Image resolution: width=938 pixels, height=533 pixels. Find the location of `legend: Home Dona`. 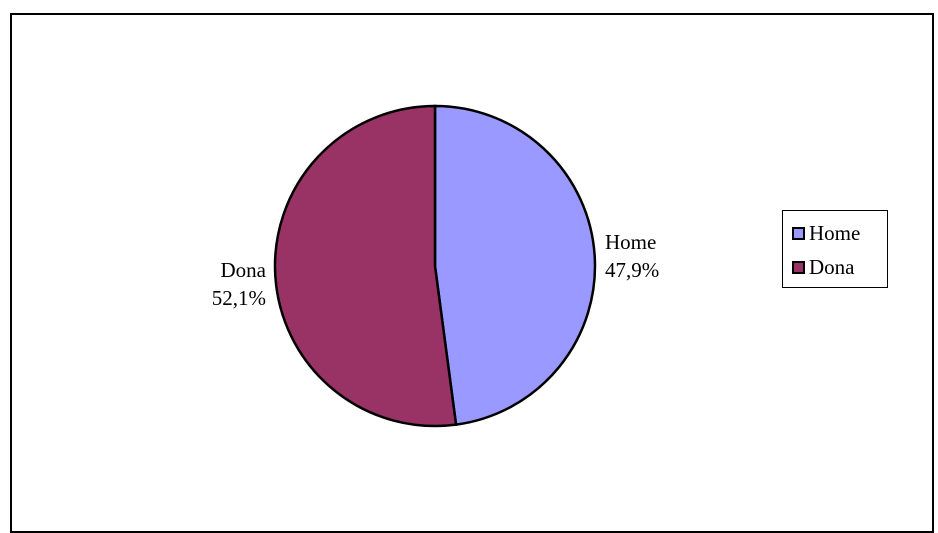

legend: Home Dona is located at coordinates (835, 249).